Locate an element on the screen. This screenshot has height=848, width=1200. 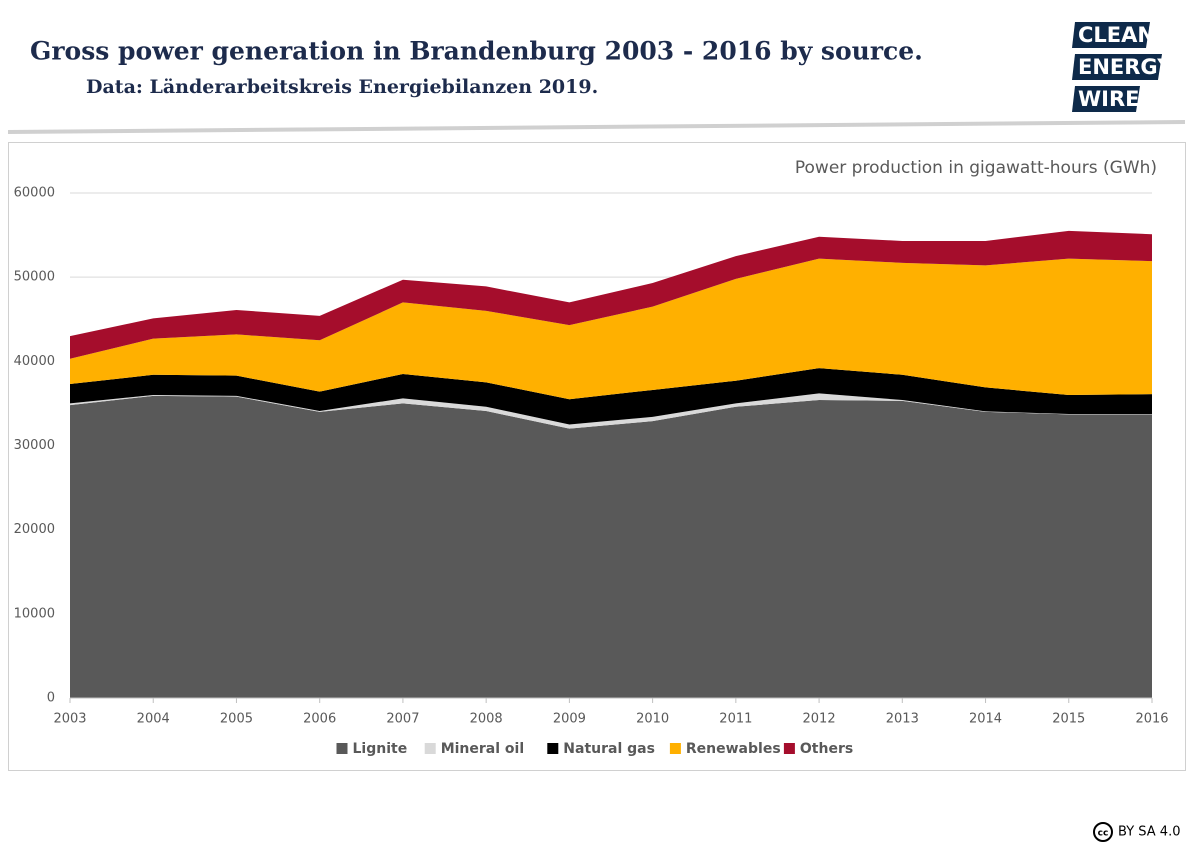
cc-icon is located at coordinates (1103, 832).